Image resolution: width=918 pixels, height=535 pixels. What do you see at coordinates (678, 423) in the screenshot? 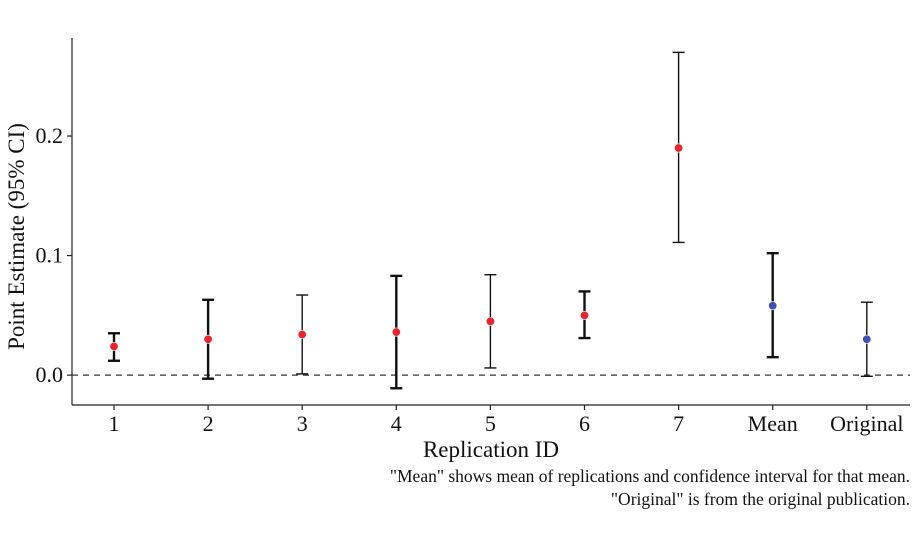
I see `x-tick-label: 7` at bounding box center [678, 423].